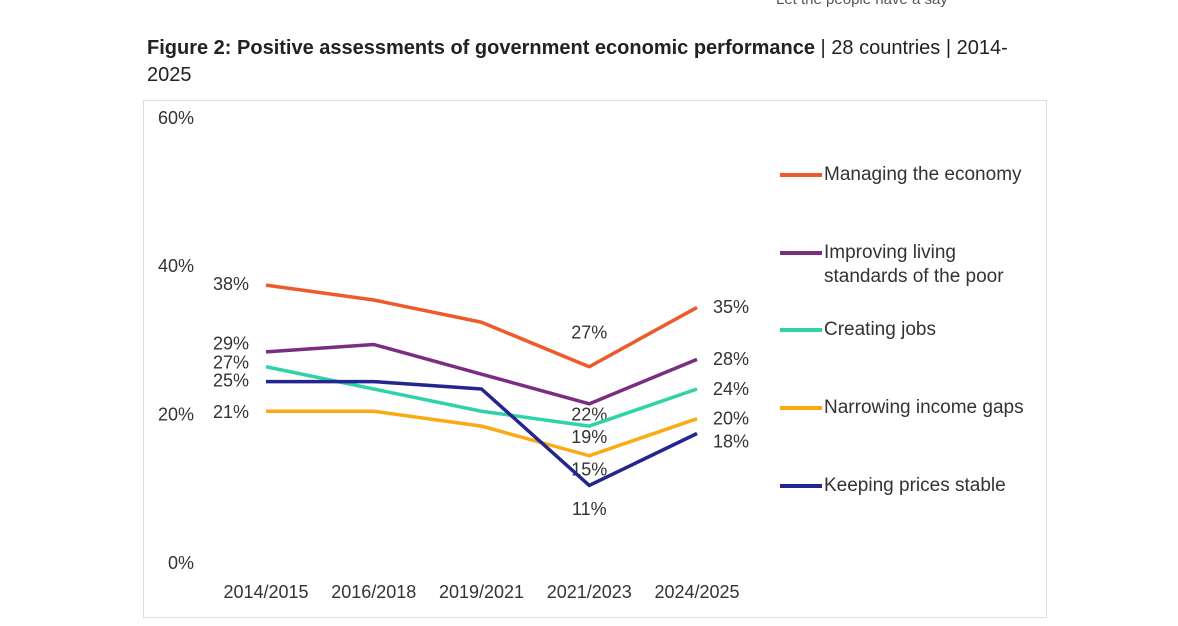  What do you see at coordinates (731, 307) in the screenshot?
I see `data-label: 35%` at bounding box center [731, 307].